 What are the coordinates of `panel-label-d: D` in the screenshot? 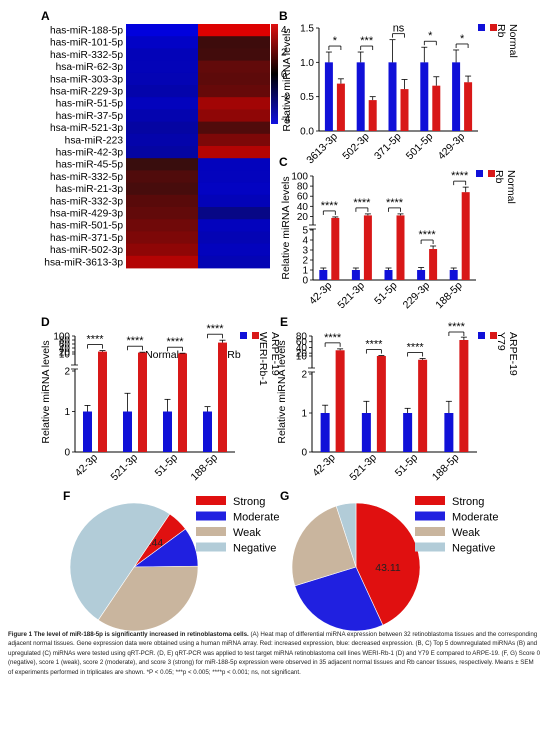 It's located at (45, 322).